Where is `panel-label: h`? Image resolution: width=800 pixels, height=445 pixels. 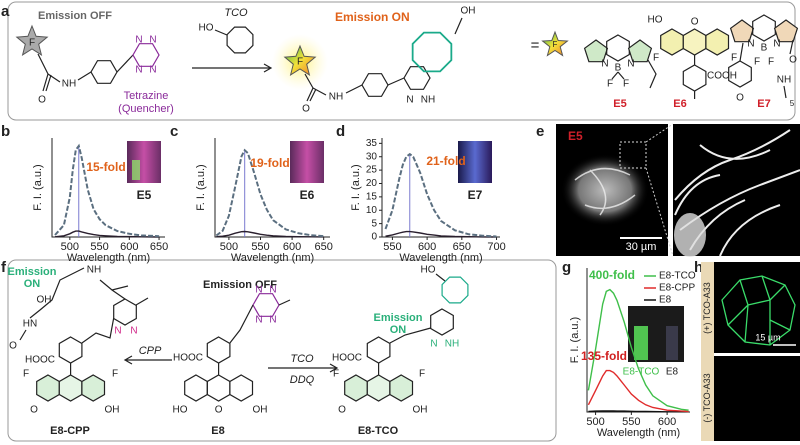 panel-label: h is located at coordinates (698, 267).